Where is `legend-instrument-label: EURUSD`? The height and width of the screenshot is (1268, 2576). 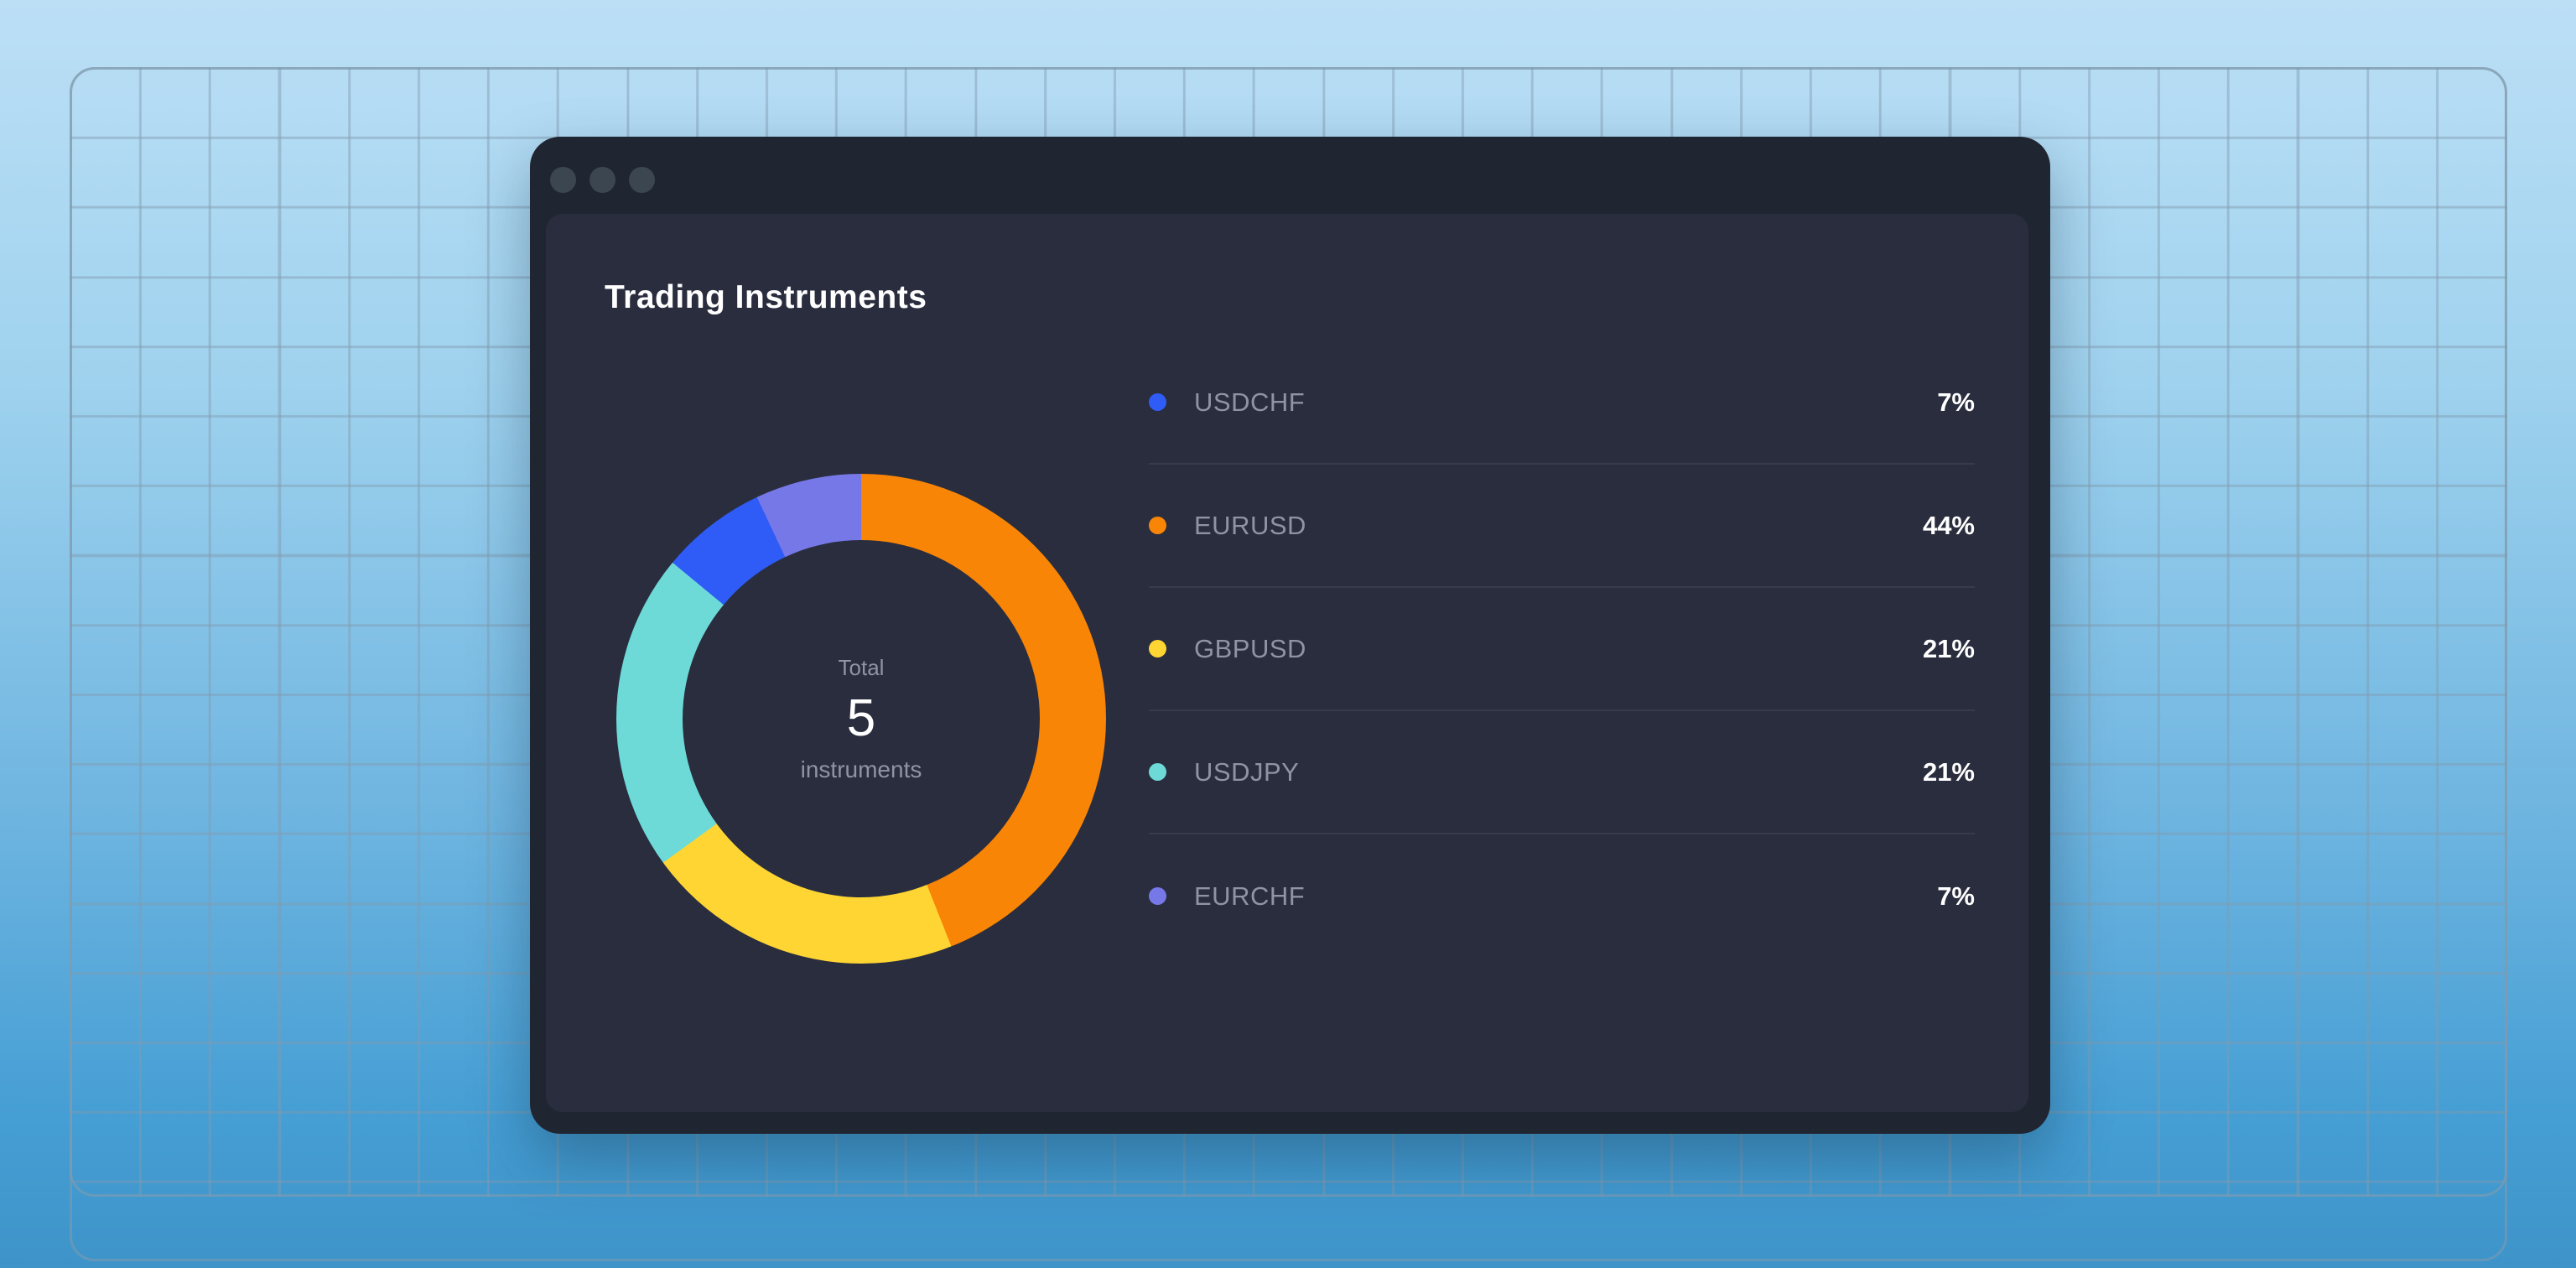
legend-instrument-label: EURUSD is located at coordinates (1250, 525).